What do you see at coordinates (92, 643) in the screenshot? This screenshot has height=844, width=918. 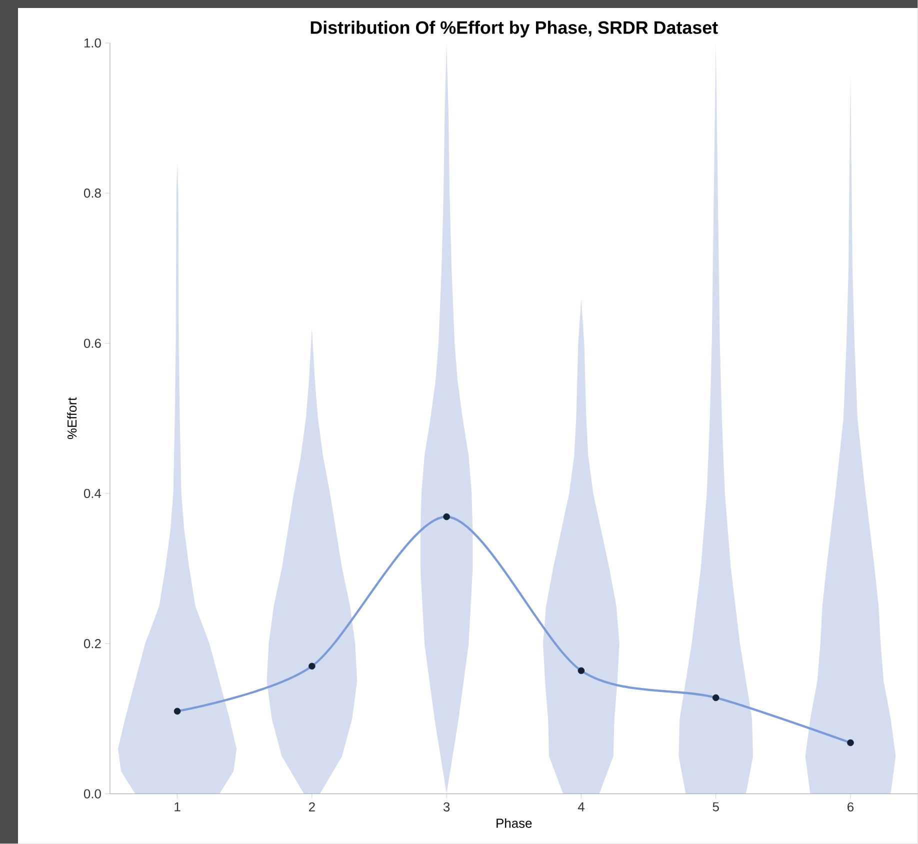 I see `y-tick-label: 0.2` at bounding box center [92, 643].